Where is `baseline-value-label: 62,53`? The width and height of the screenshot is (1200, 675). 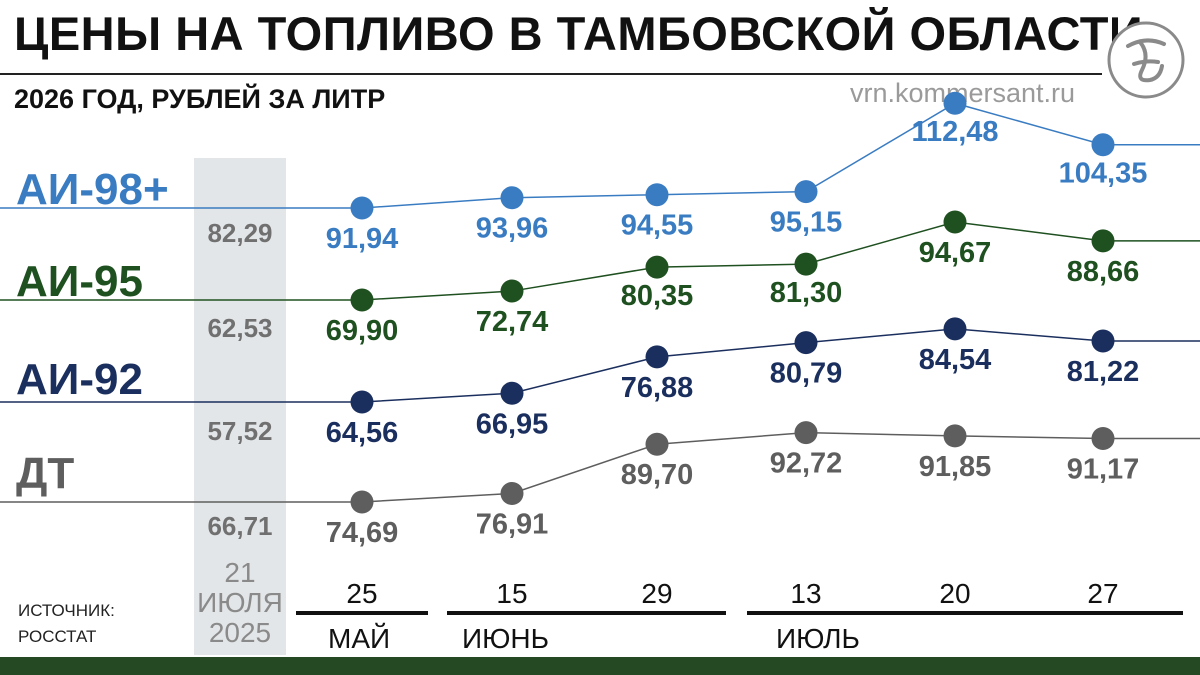 baseline-value-label: 62,53 is located at coordinates (239, 328).